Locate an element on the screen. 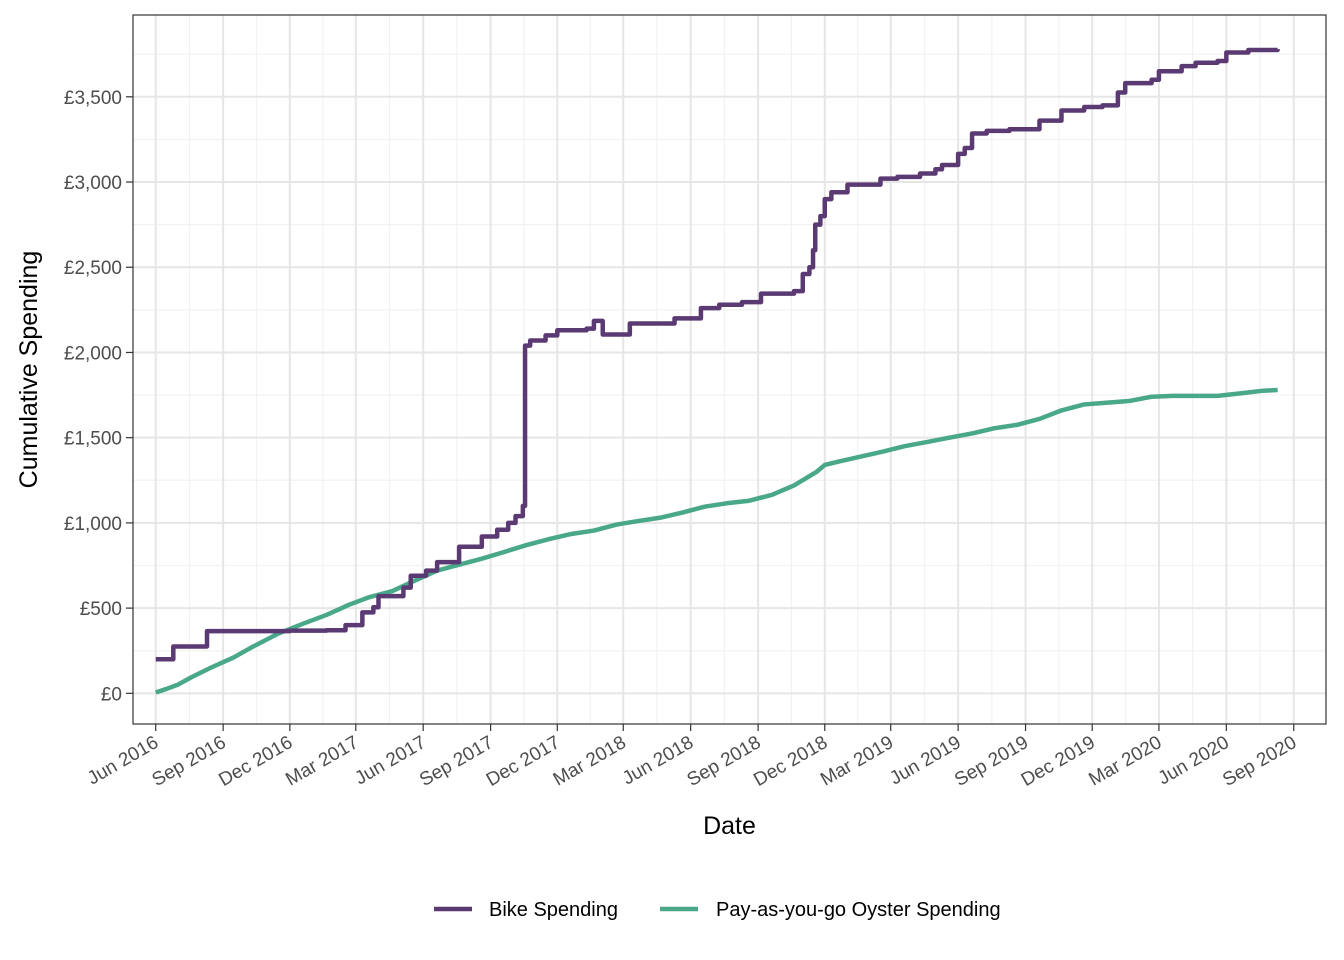 Image resolution: width=1344 pixels, height=960 pixels. y-axis-title: Cumulative Spending is located at coordinates (29, 370).